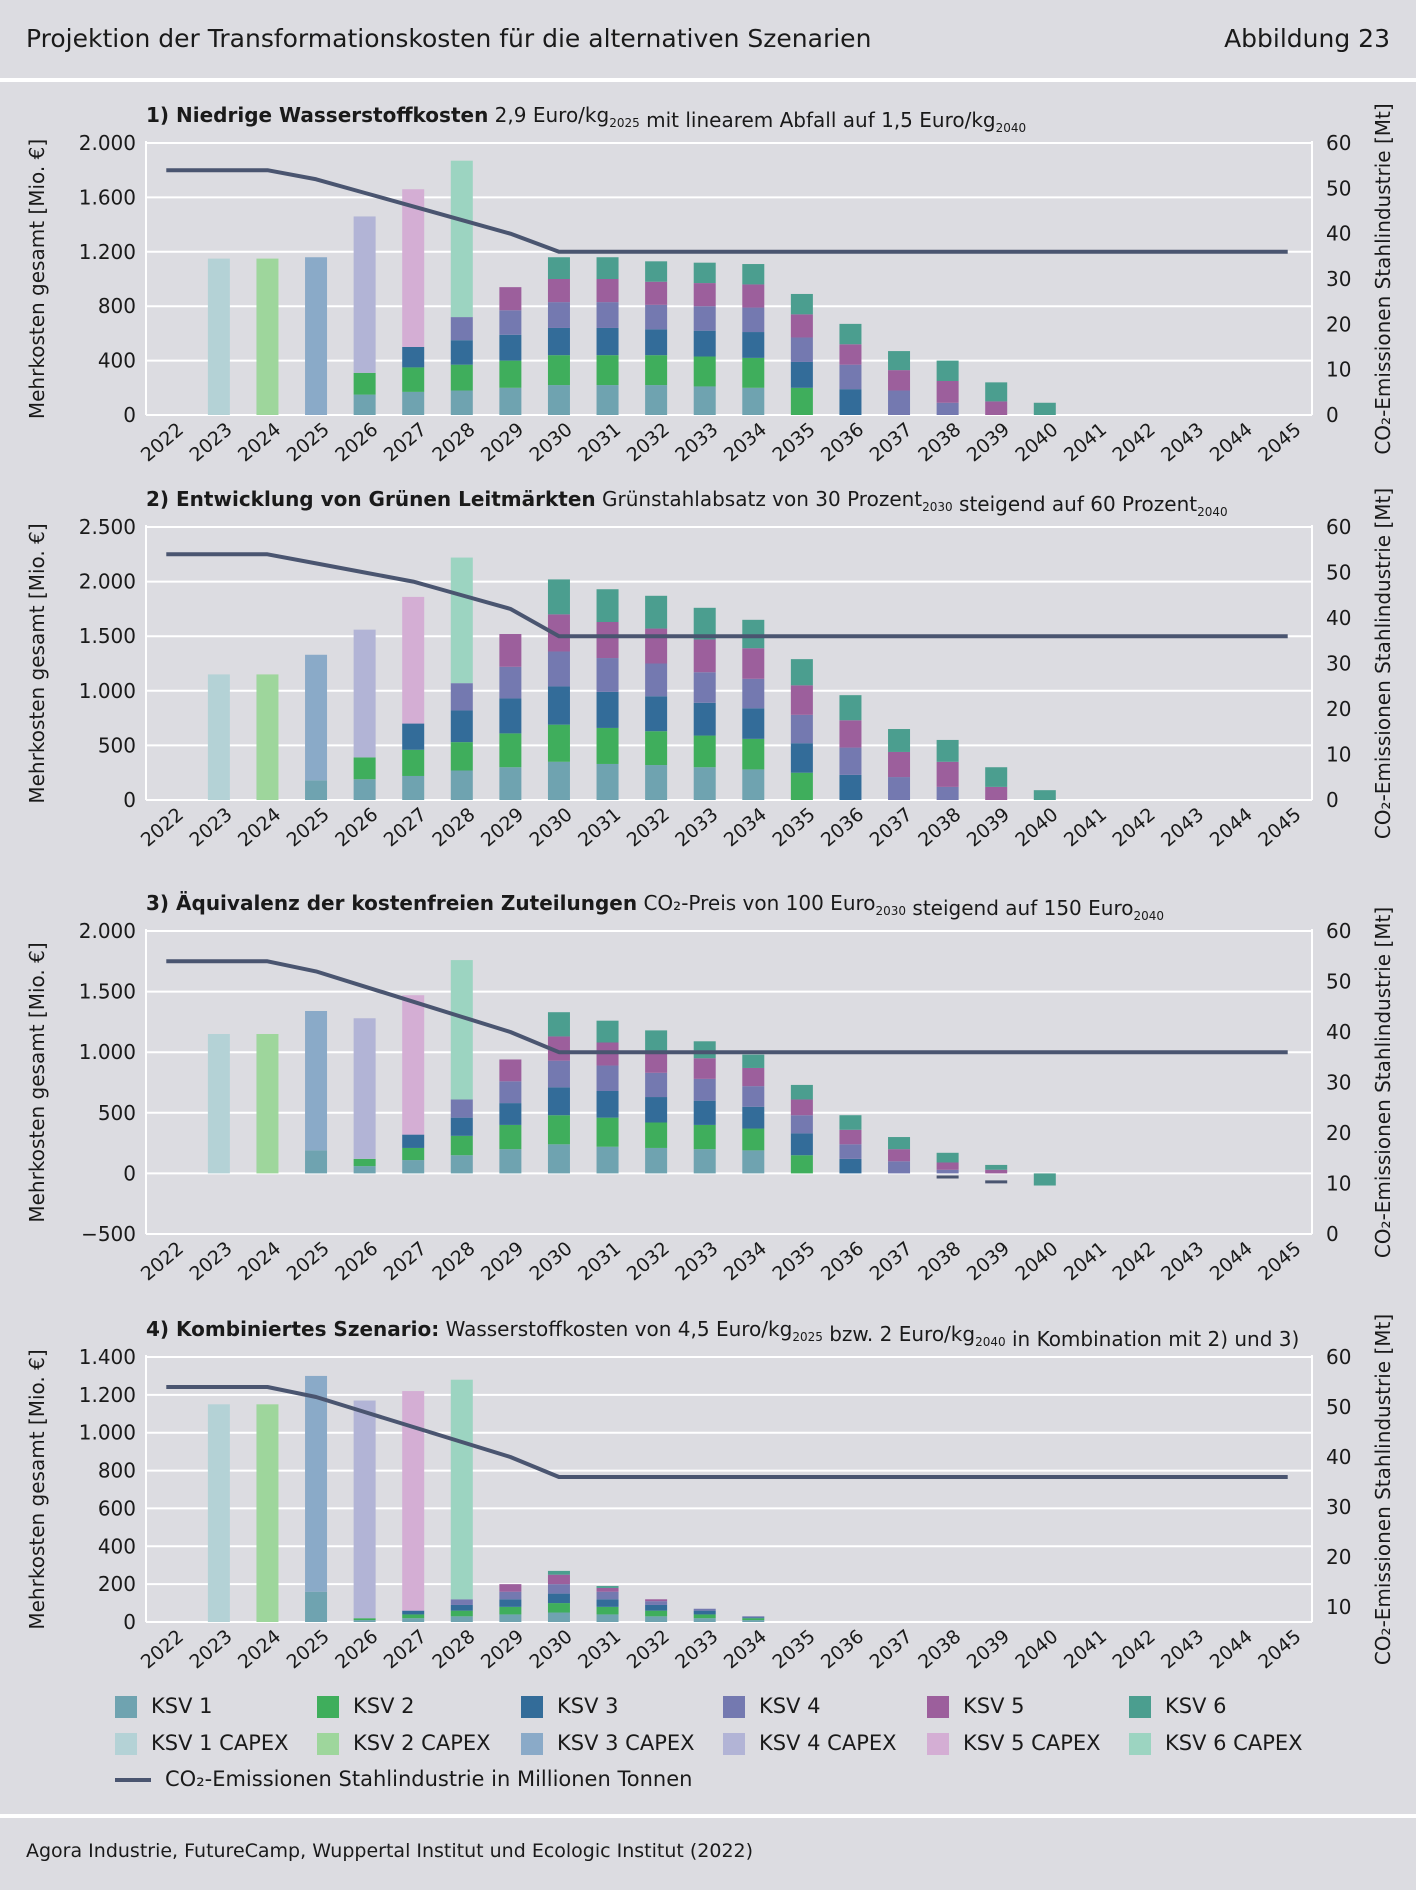  What do you see at coordinates (259, 1261) in the screenshot?
I see `x-tick-label: 2024` at bounding box center [259, 1261].